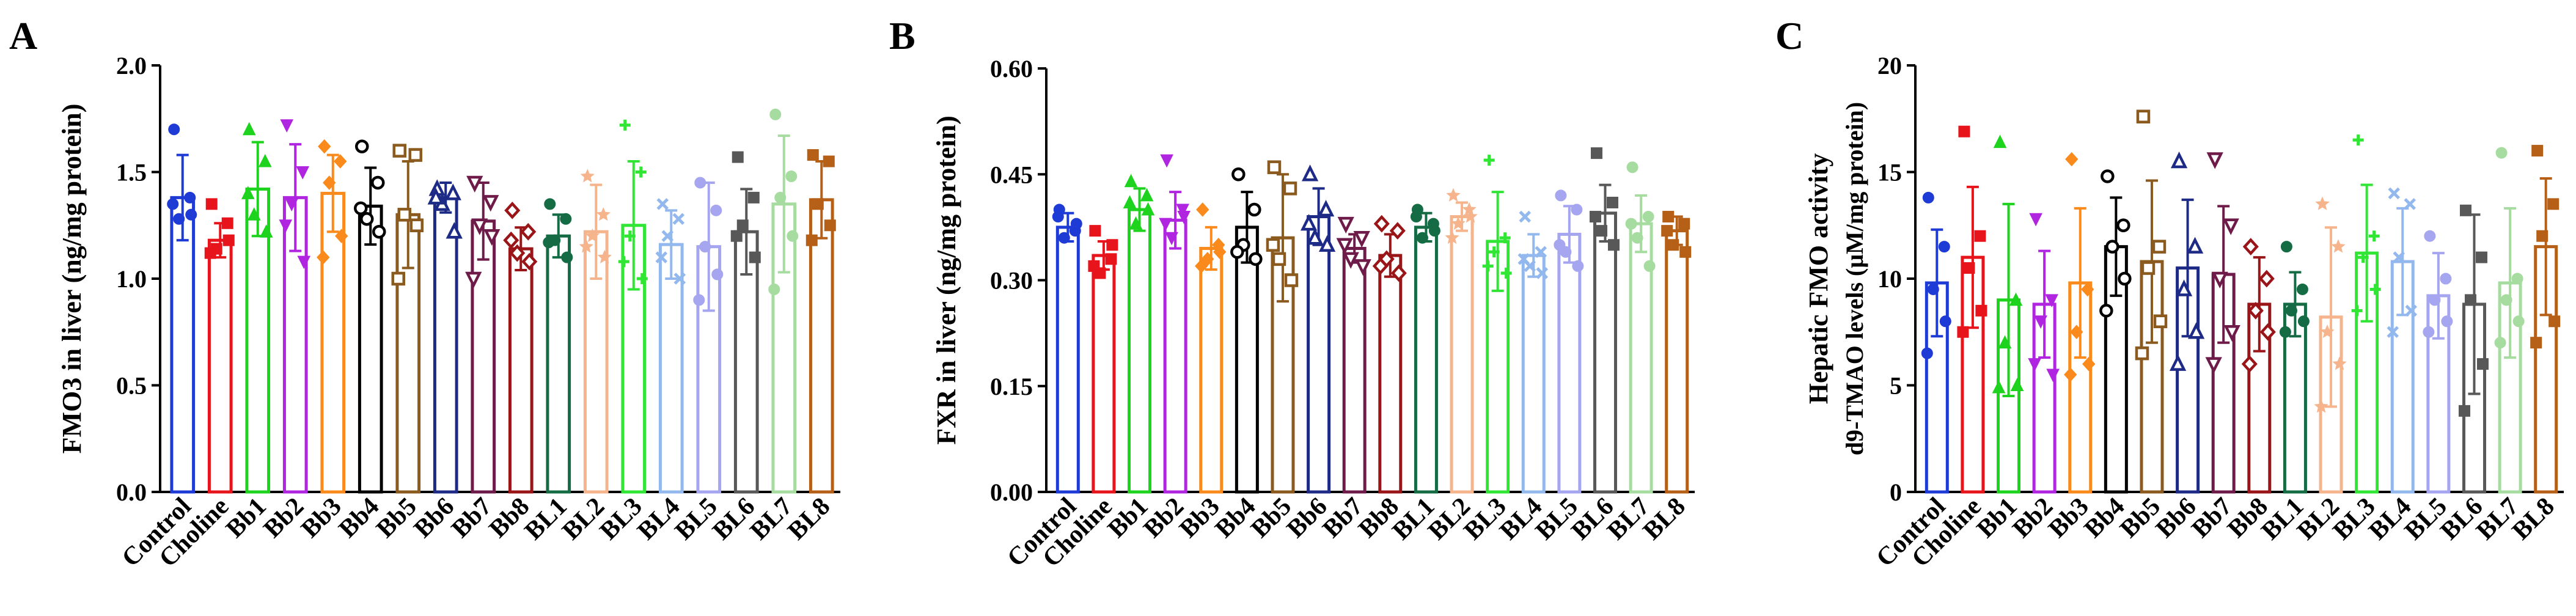  Describe the element at coordinates (1533, 374) in the screenshot. I see `bar-bl4` at that location.